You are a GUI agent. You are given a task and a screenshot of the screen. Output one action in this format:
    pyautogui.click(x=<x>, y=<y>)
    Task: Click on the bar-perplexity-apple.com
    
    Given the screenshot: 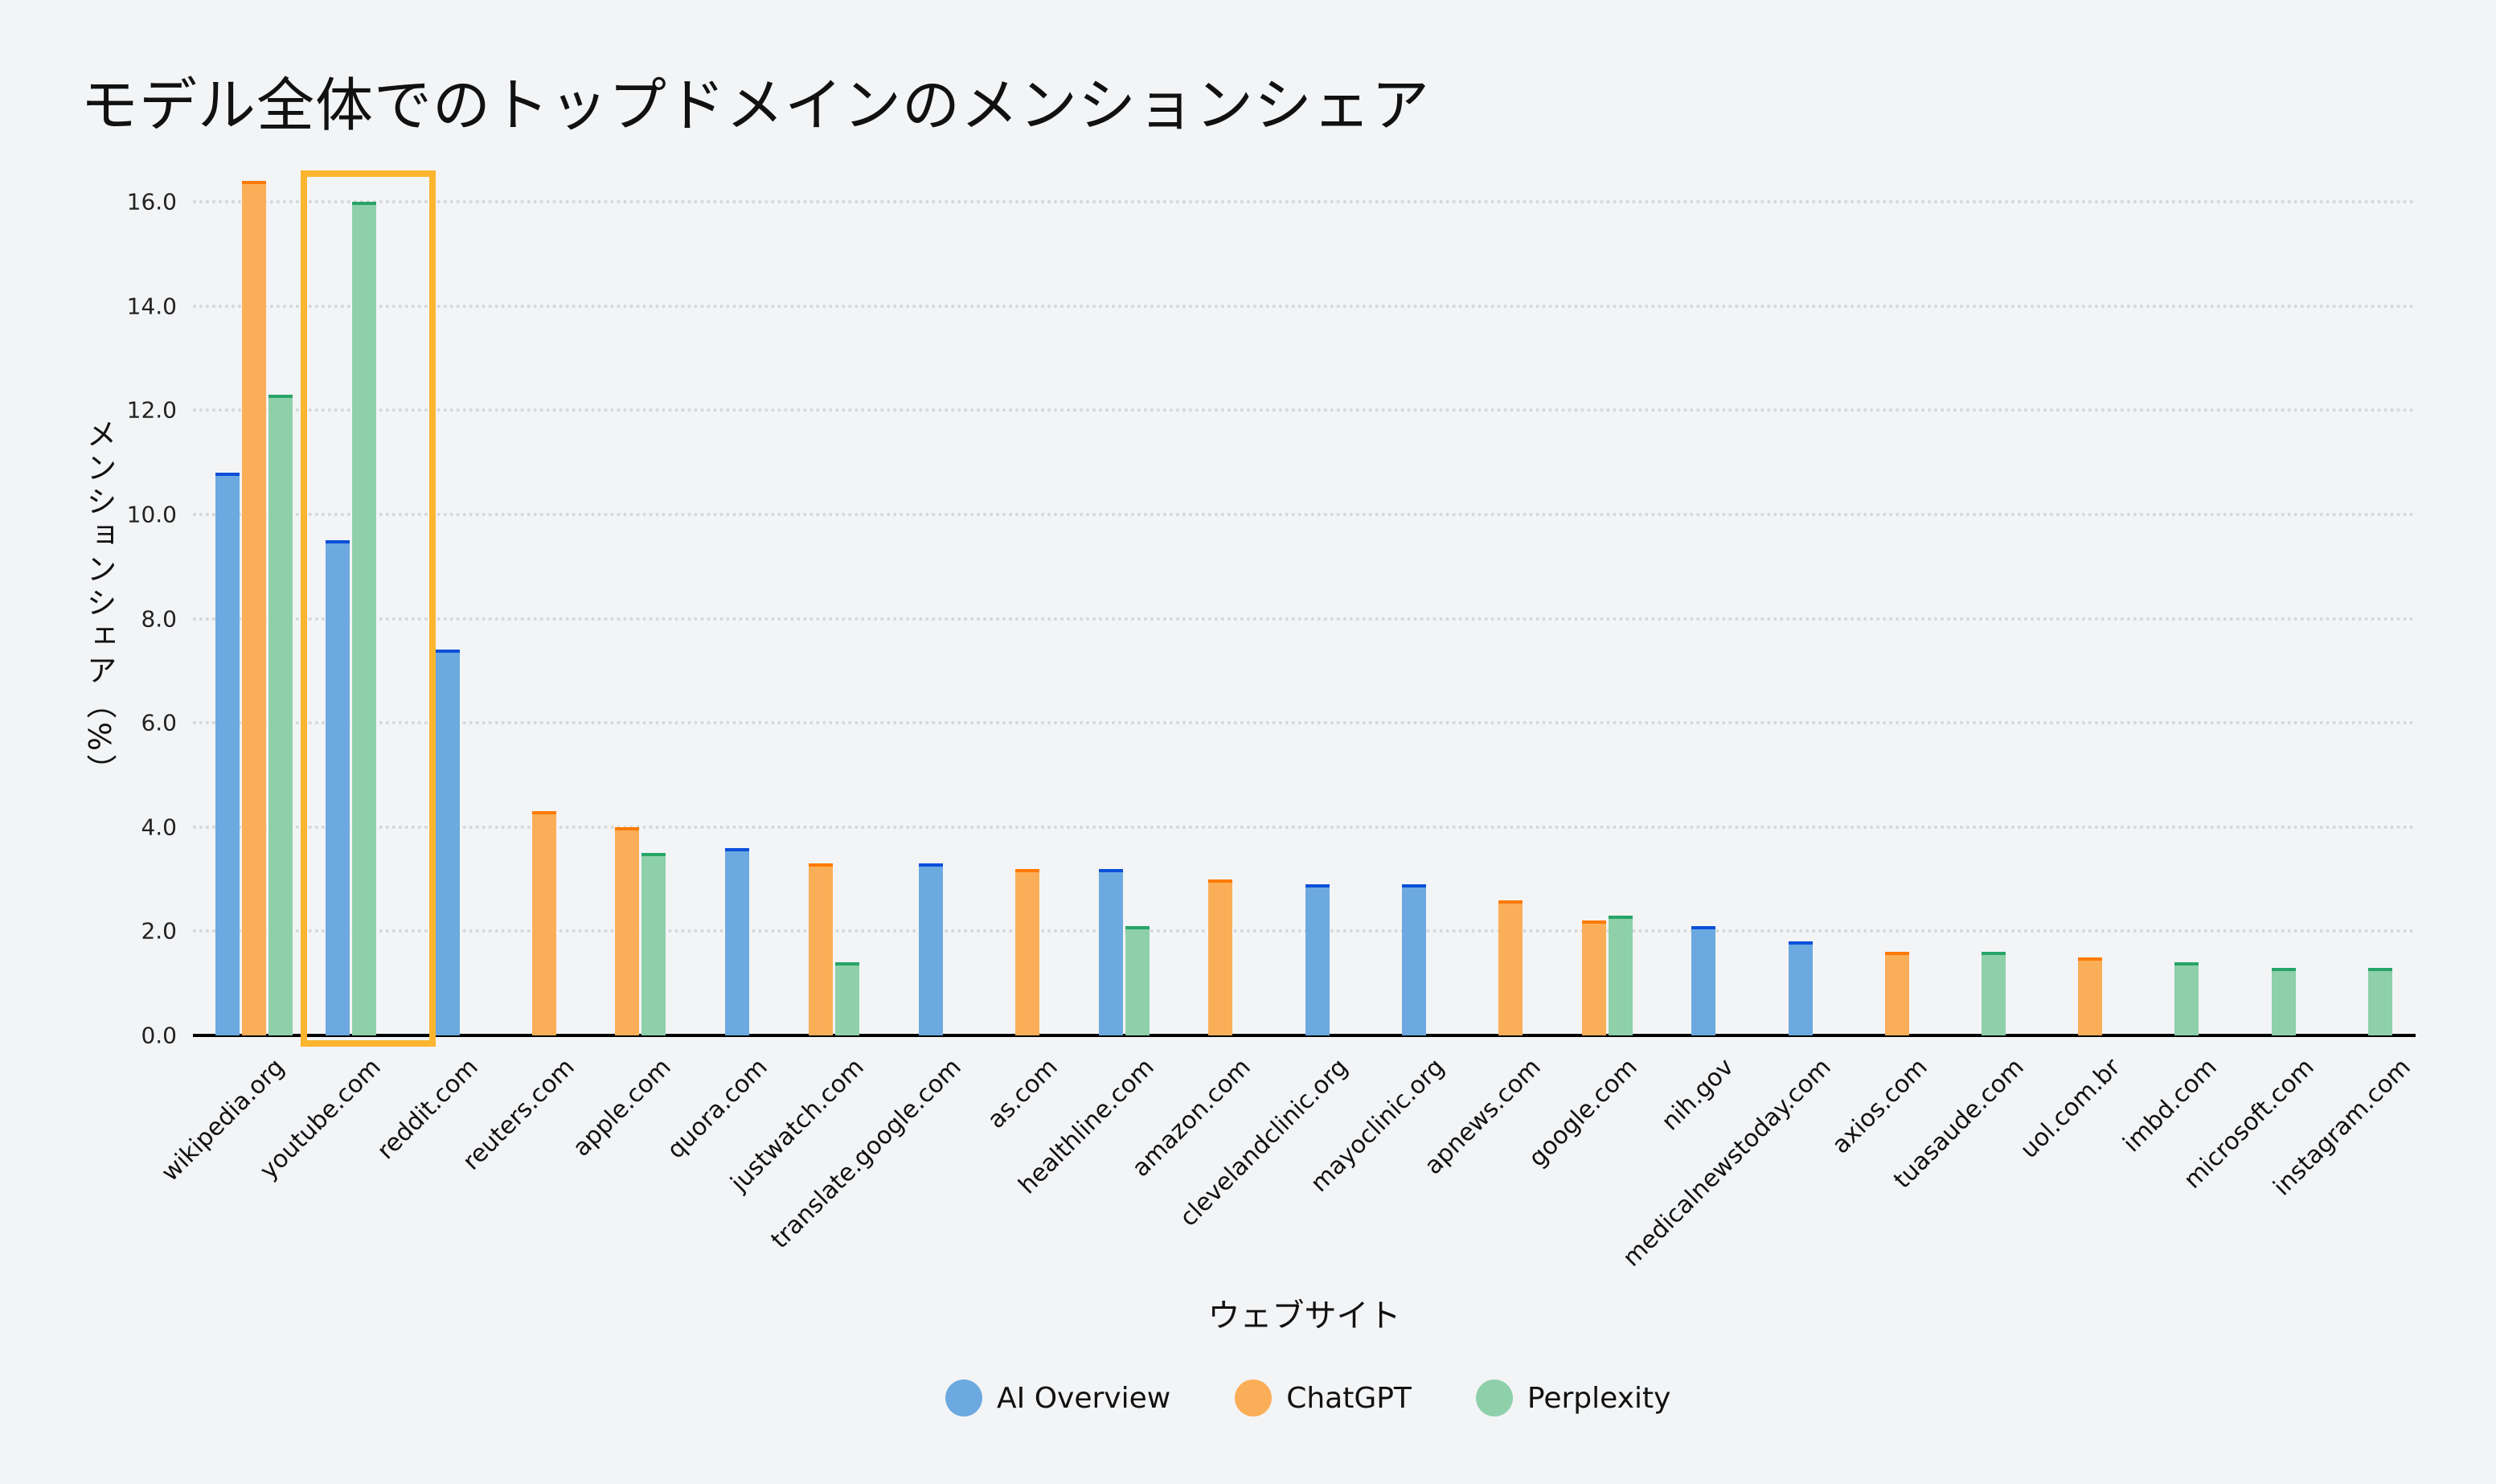 What is the action you would take?
    pyautogui.click(x=653, y=944)
    